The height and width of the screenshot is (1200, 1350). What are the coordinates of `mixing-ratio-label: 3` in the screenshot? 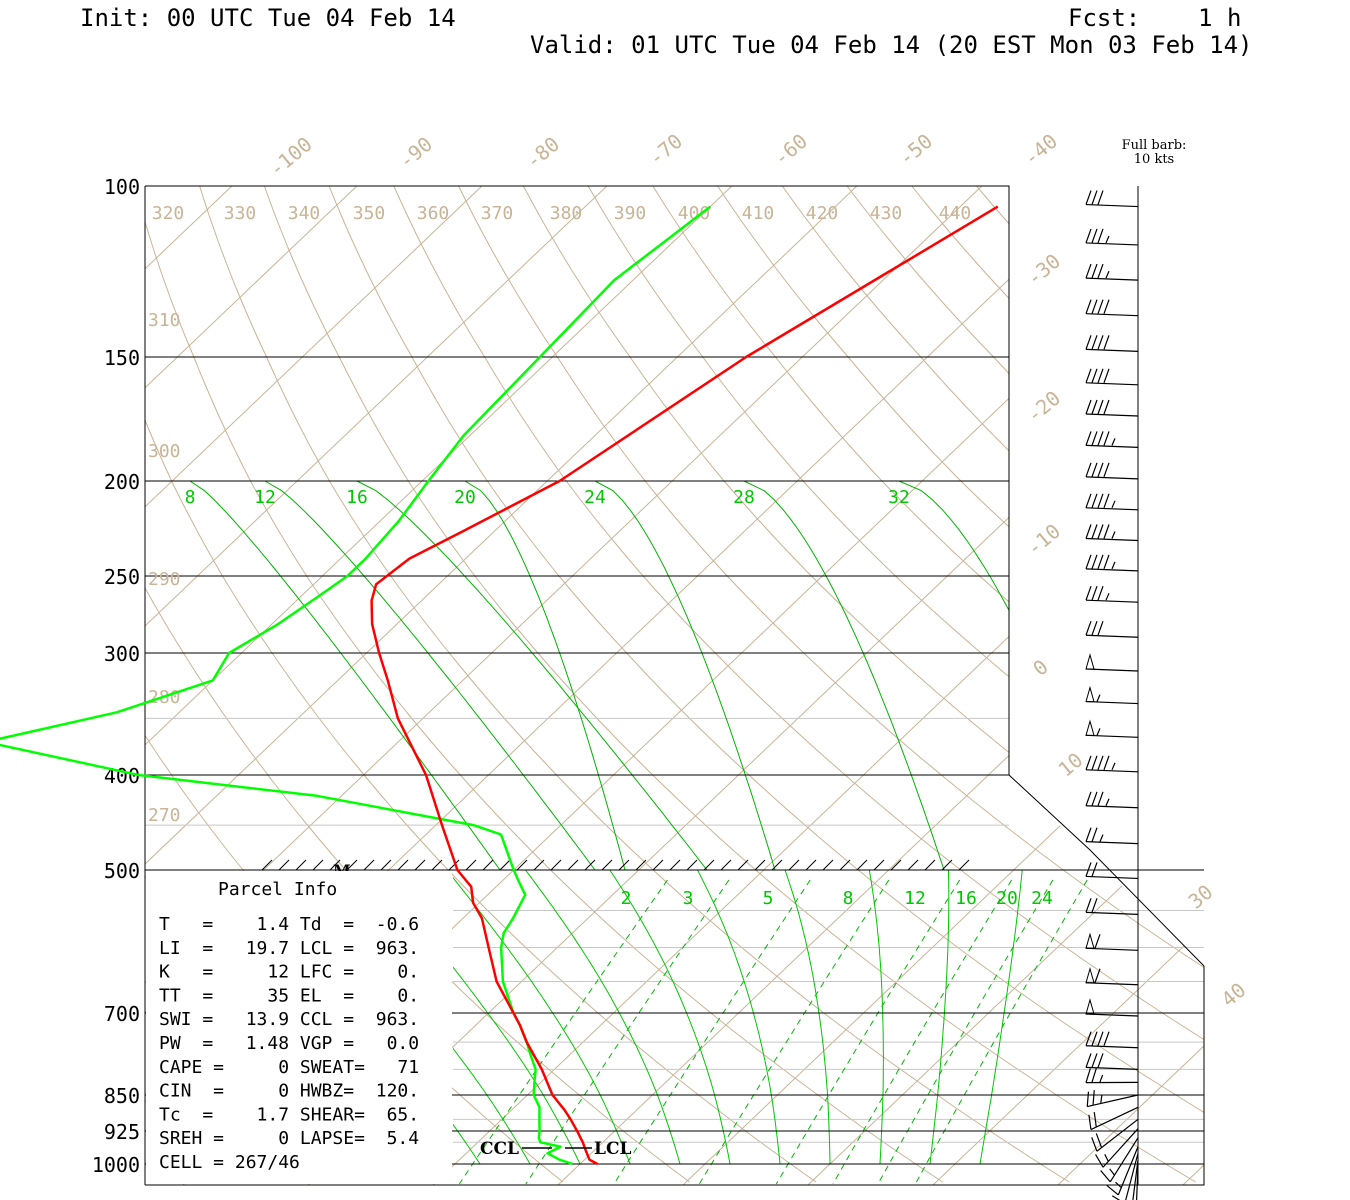 It's located at (688, 898).